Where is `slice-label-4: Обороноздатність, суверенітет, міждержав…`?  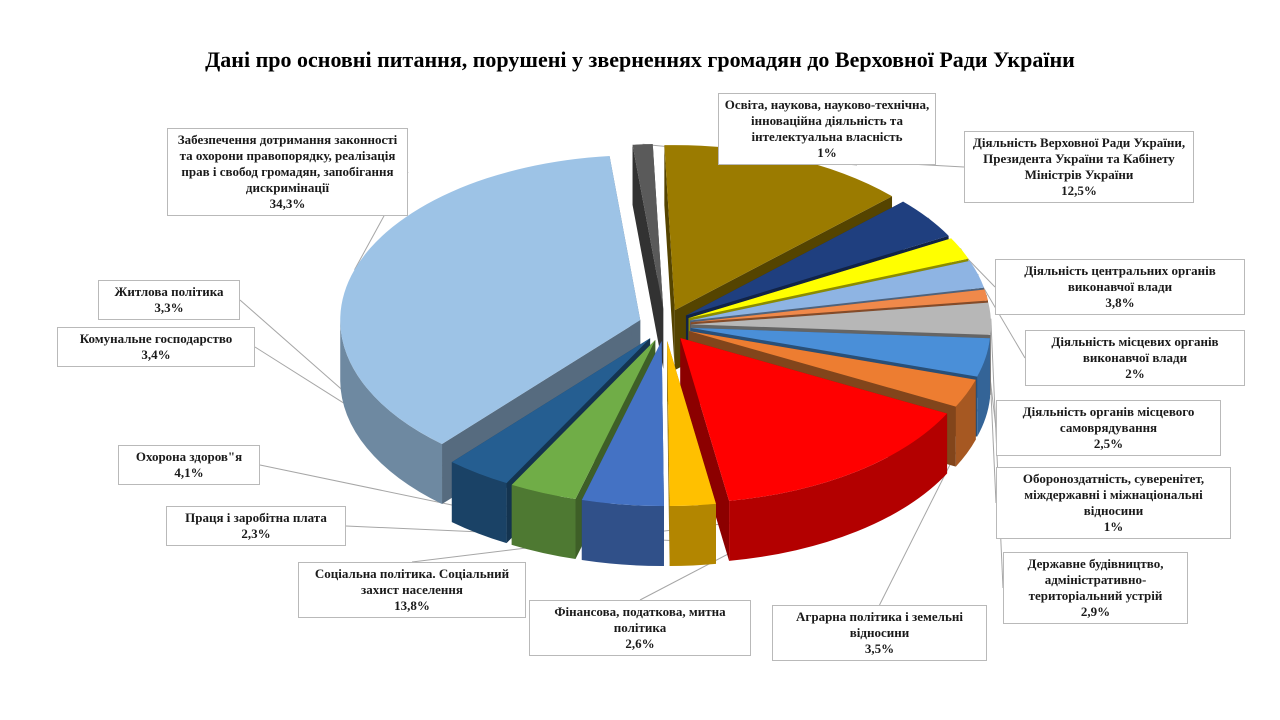 slice-label-4: Обороноздатність, суверенітет, міждержав… is located at coordinates (1113, 503).